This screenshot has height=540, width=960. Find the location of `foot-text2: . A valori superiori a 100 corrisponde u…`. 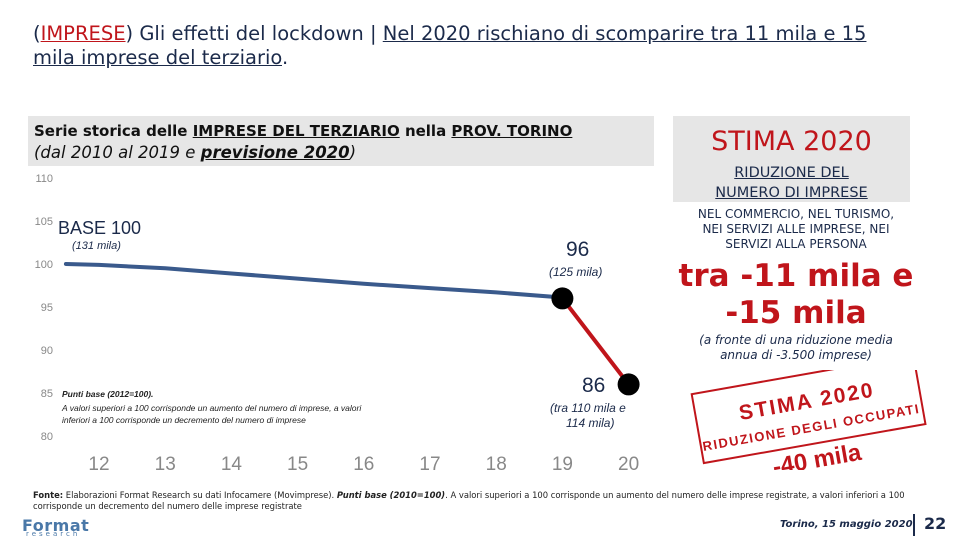

foot-text2: . A valori superiori a 100 corrisponde u… is located at coordinates (469, 500).